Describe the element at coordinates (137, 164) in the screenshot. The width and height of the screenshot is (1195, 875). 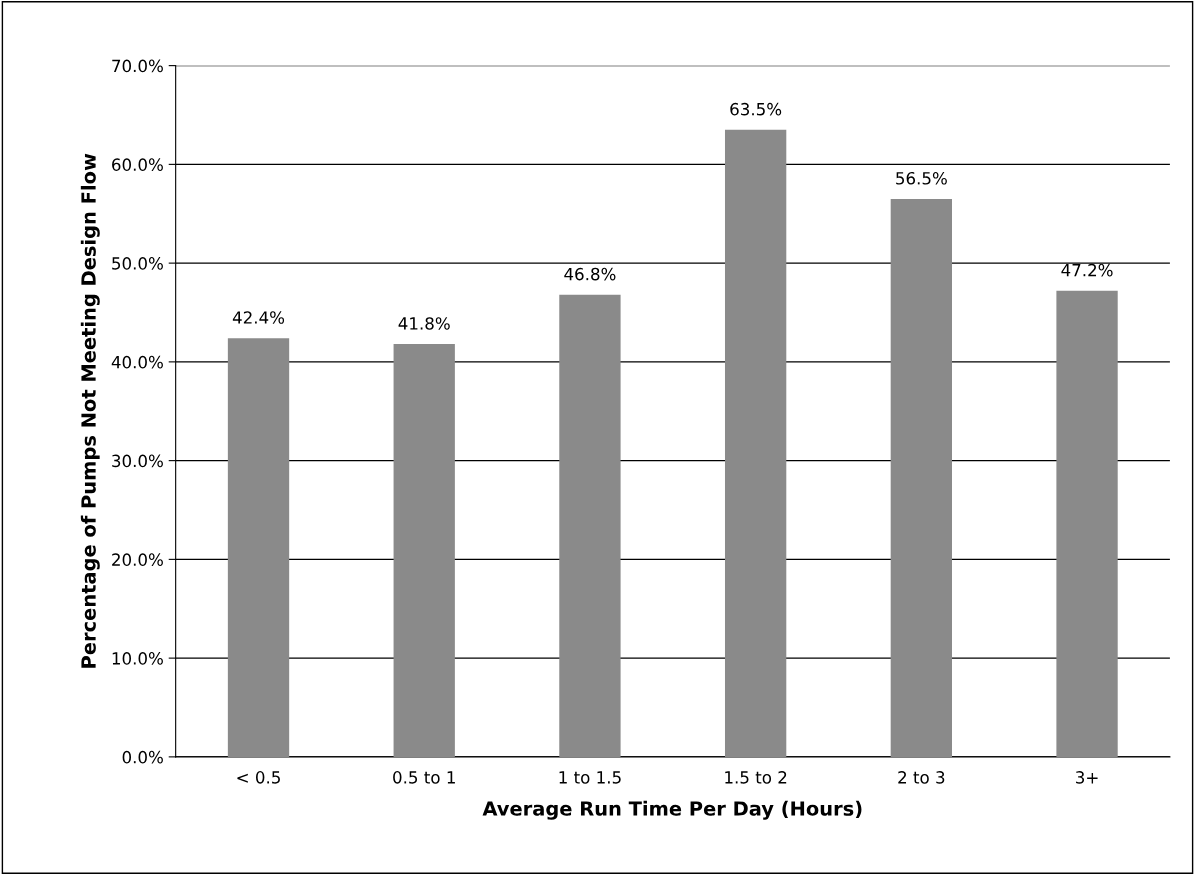
I see `y-tick-label: 60.0%` at that location.